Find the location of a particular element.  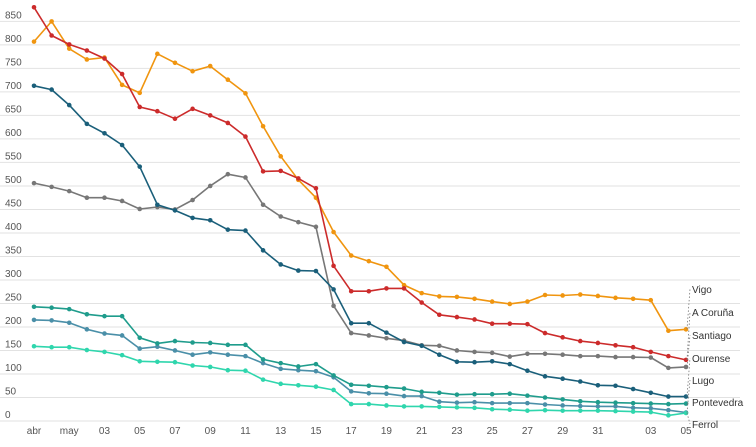

label-leader-pontevedra is located at coordinates (688, 402).